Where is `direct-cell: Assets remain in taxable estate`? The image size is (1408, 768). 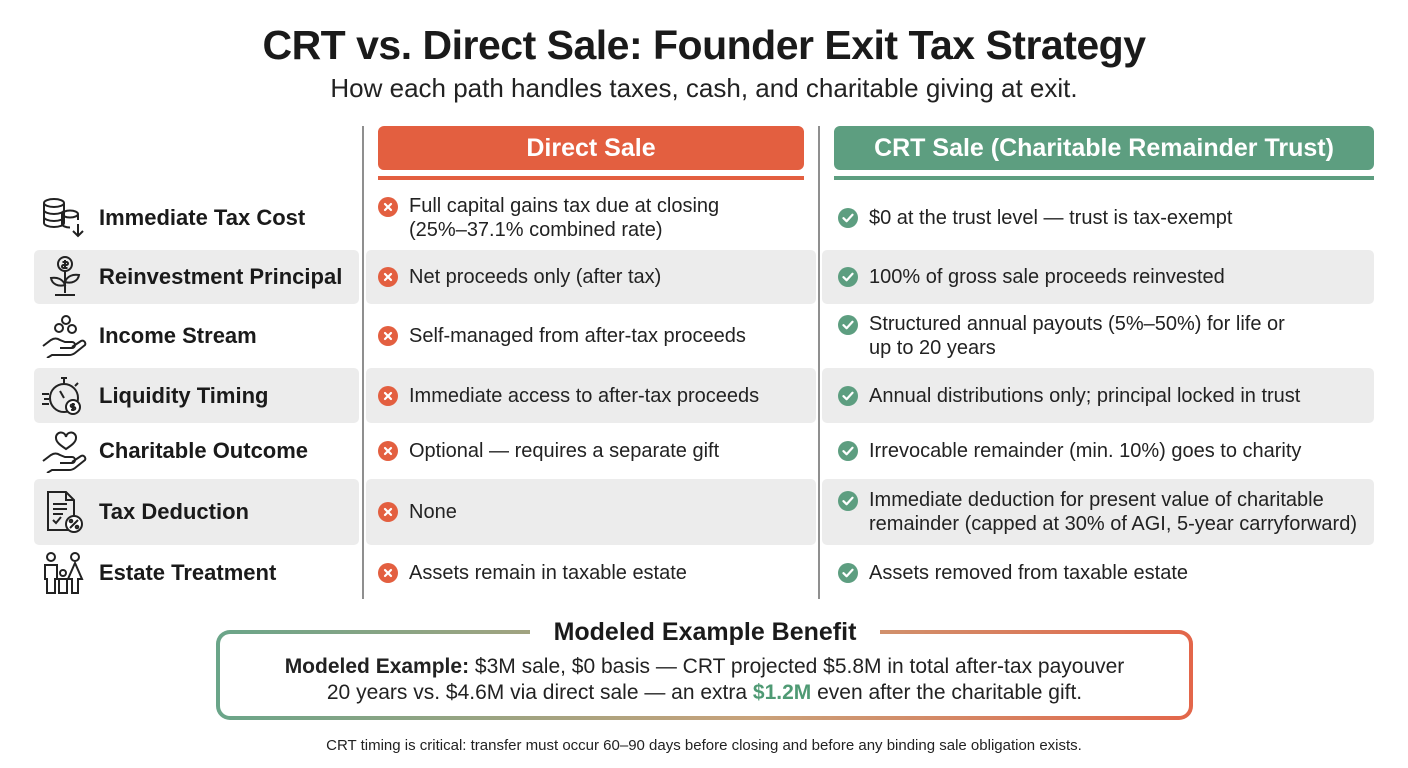 direct-cell: Assets remain in taxable estate is located at coordinates (593, 573).